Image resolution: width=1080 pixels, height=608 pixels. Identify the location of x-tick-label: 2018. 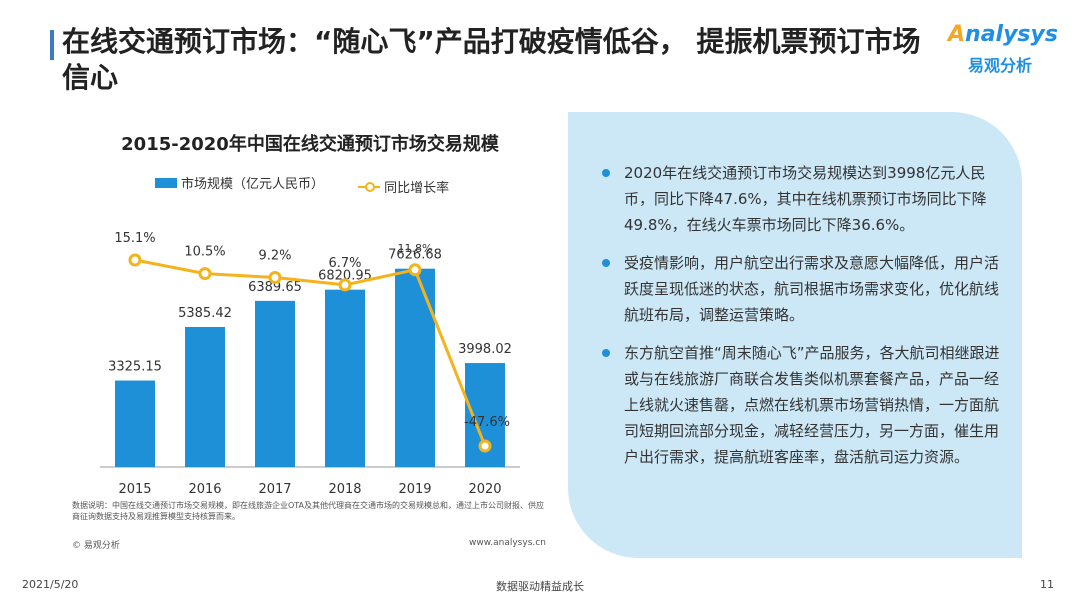
(344, 489).